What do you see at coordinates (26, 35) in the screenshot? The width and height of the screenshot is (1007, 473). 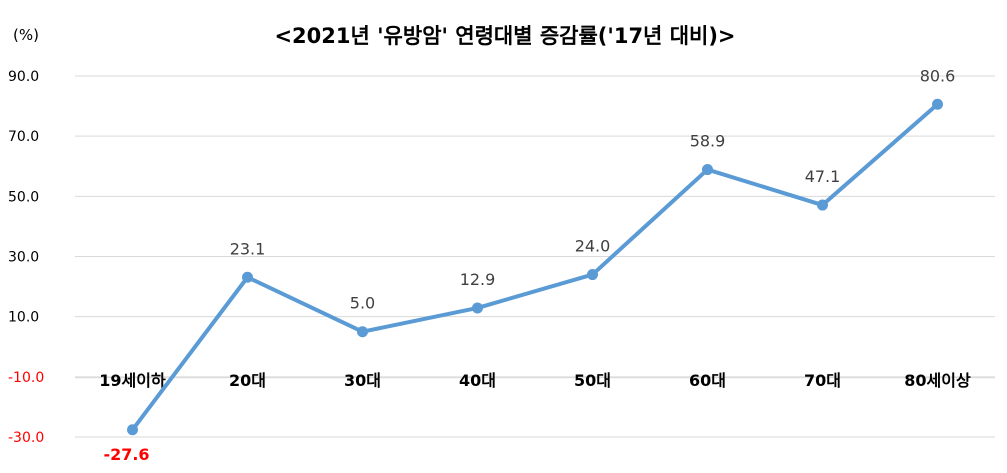 I see `y-axis-unit-label: (%)` at bounding box center [26, 35].